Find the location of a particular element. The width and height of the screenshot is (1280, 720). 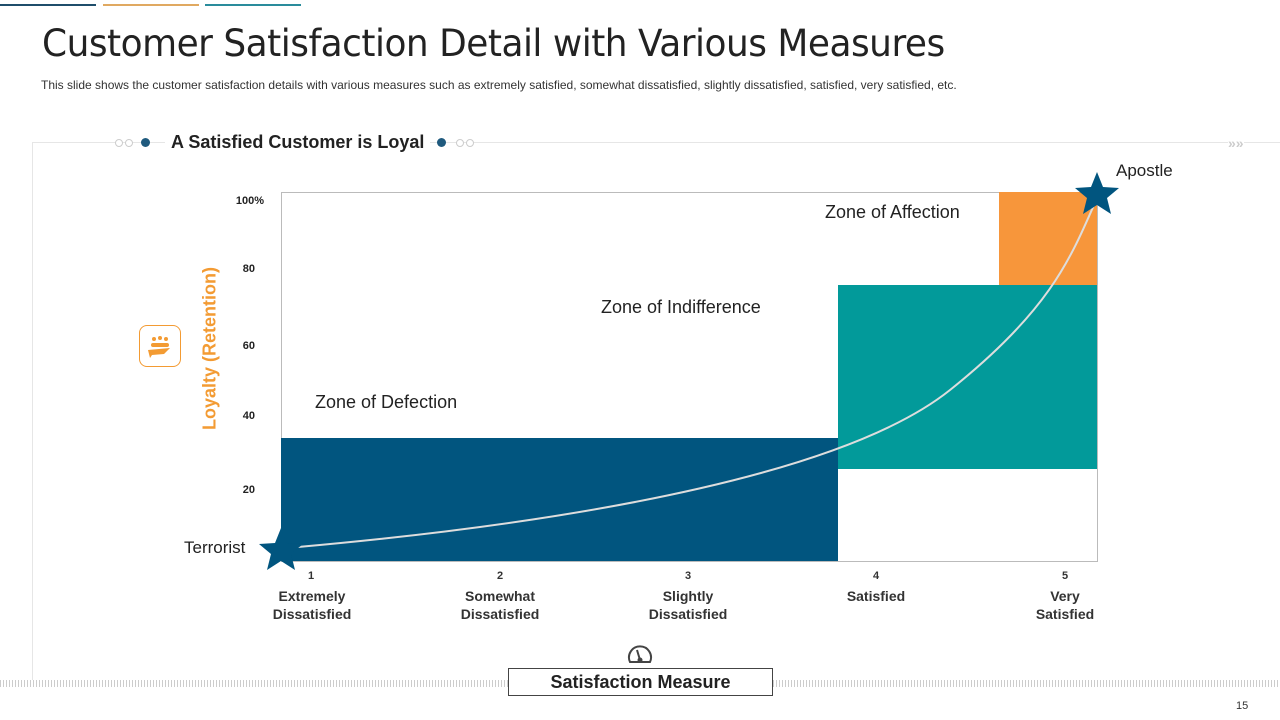

y-tick: 60 is located at coordinates (248, 346).